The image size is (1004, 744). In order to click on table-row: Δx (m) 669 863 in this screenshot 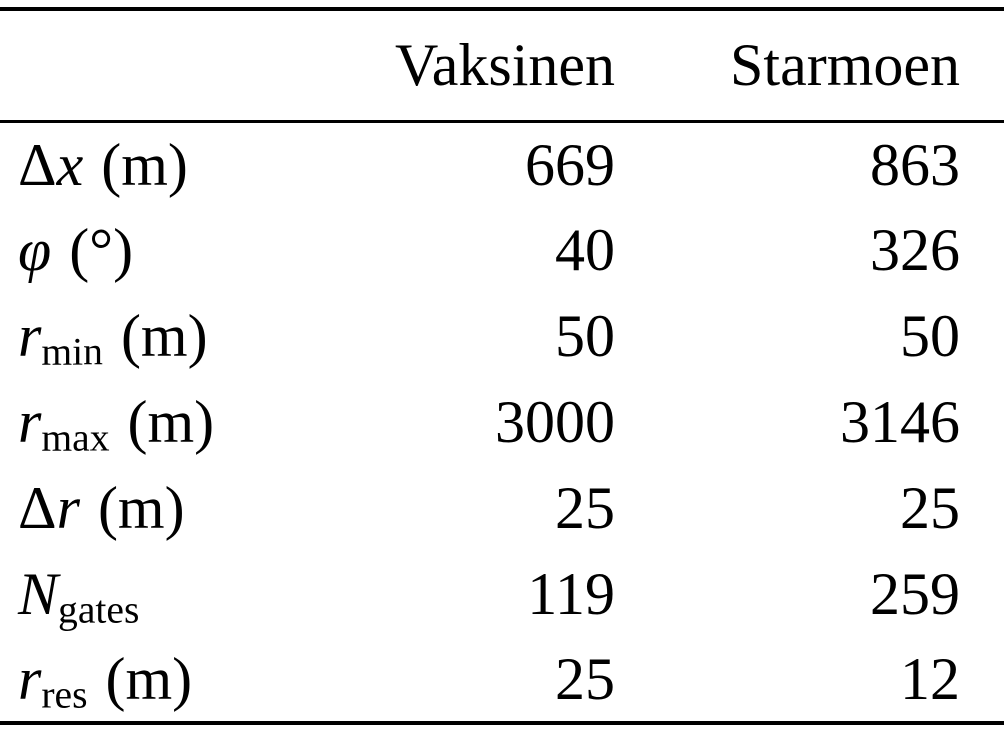, I will do `click(502, 164)`.